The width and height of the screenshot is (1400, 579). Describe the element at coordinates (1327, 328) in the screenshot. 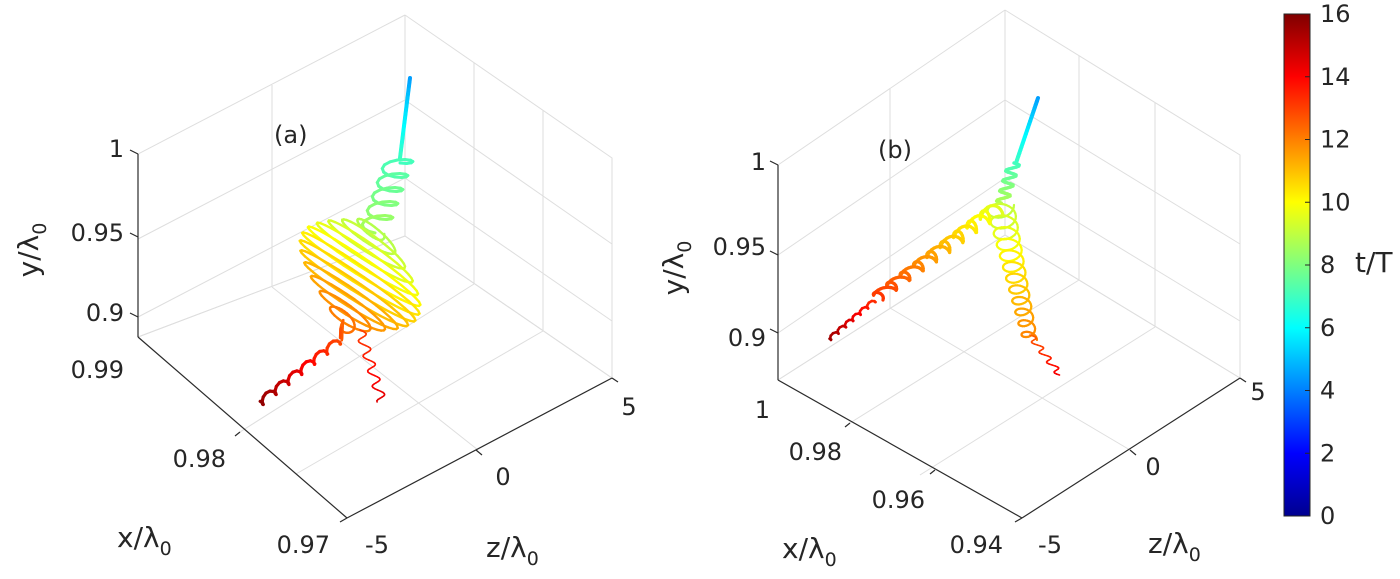

I see `colorbar-tick-label: 6` at that location.